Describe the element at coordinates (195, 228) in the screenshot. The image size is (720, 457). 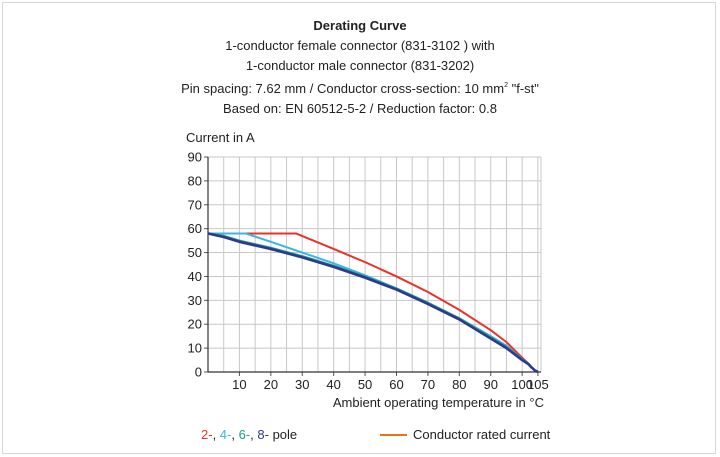
I see `y-tick-label: 60` at that location.